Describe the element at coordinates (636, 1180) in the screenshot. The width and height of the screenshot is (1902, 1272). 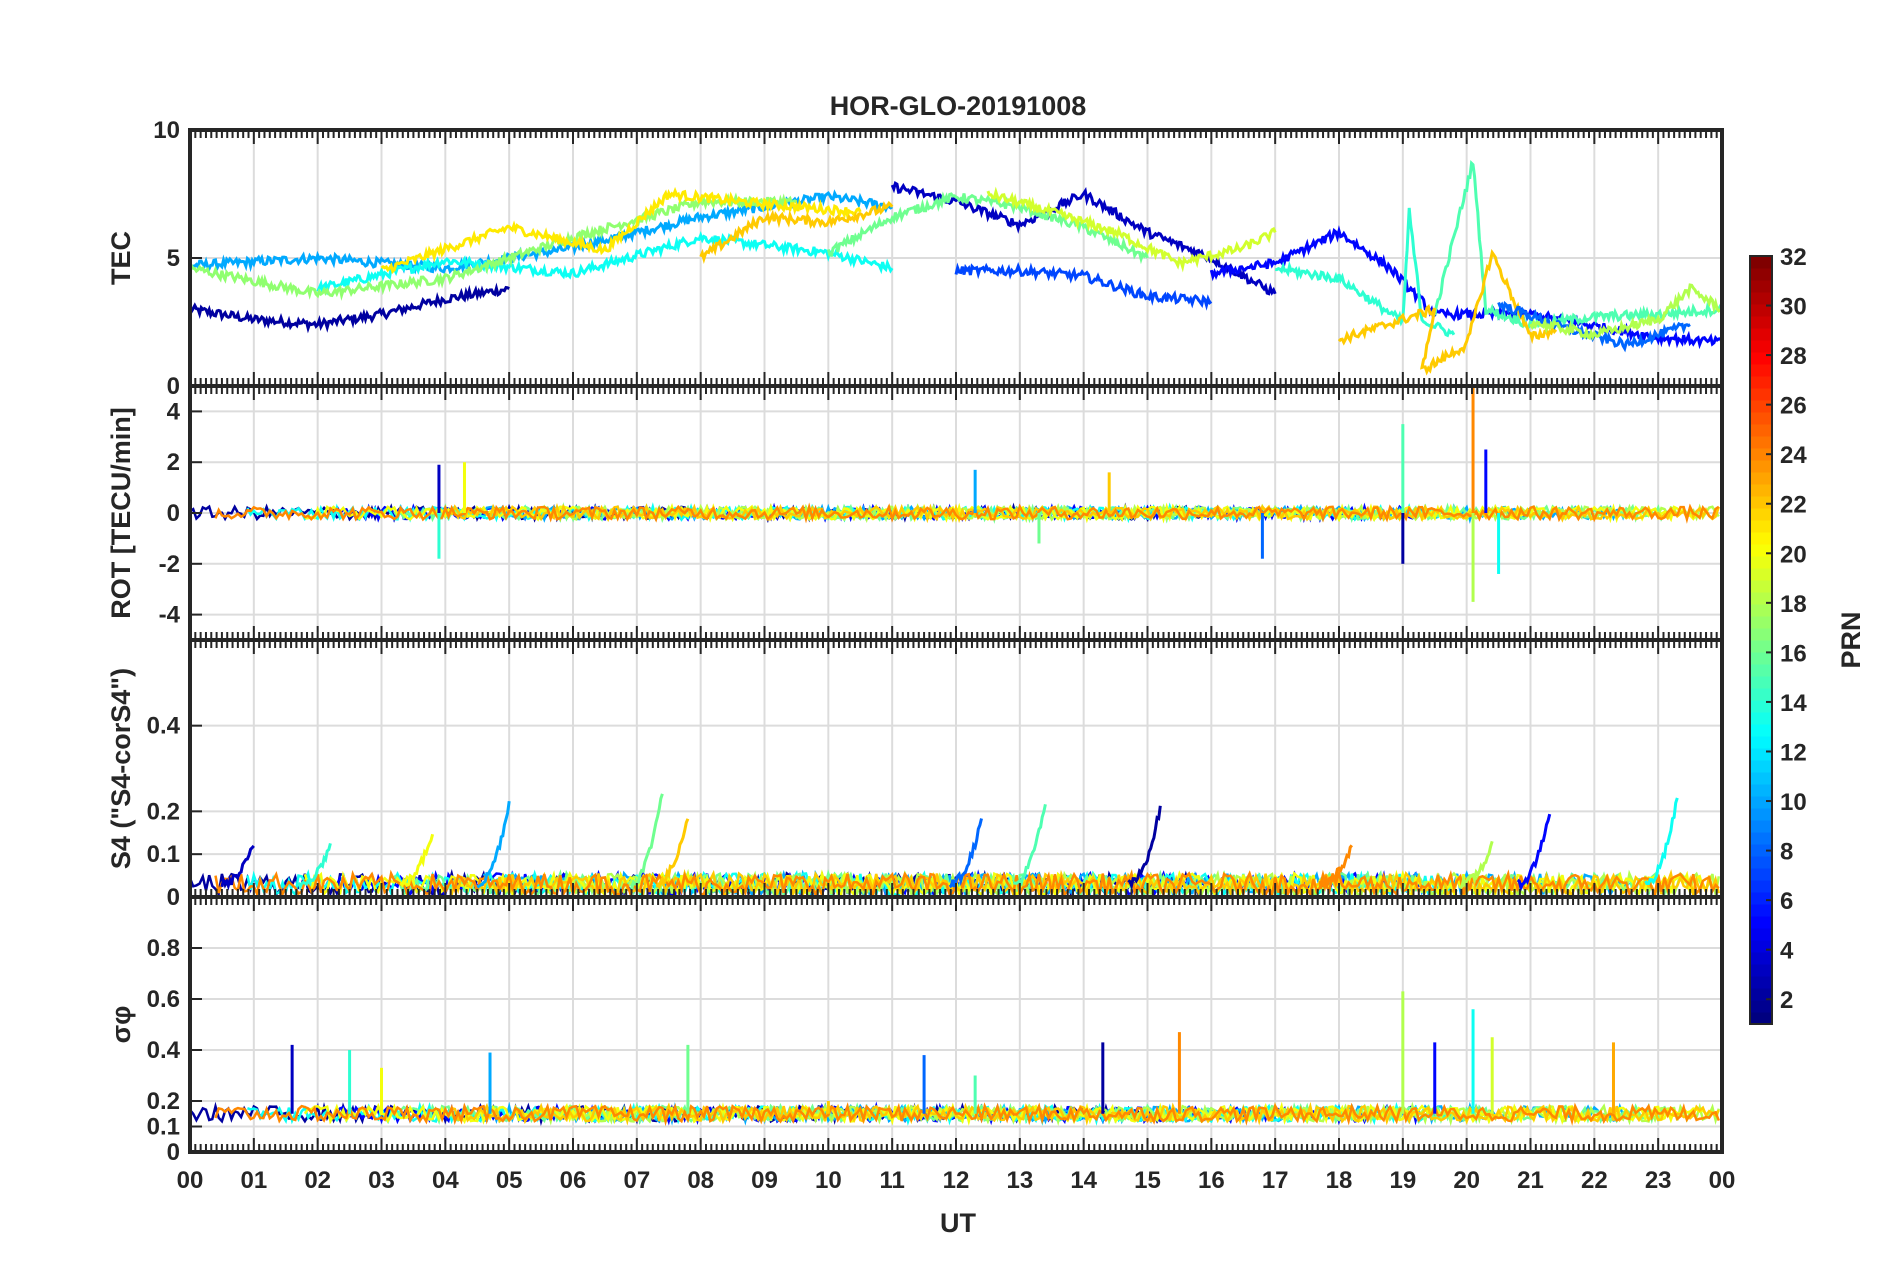
I see `x-tick-label: 07` at that location.